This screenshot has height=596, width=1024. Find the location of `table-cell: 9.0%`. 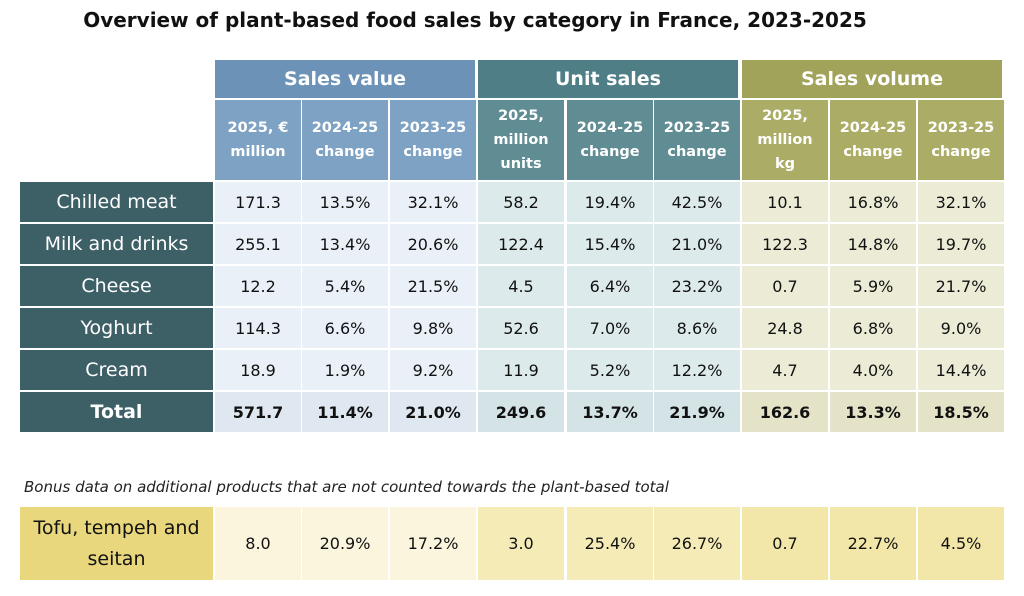

table-cell: 9.0% is located at coordinates (961, 328).